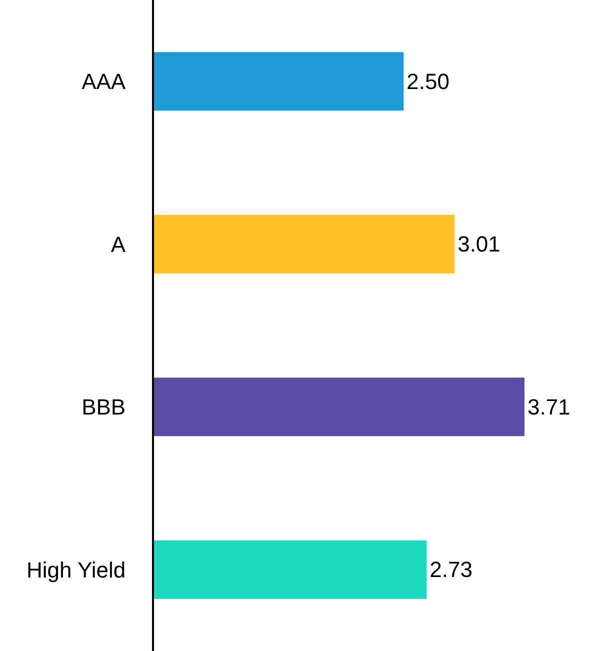 The image size is (593, 651). I want to click on data-label: 3.71, so click(548, 407).